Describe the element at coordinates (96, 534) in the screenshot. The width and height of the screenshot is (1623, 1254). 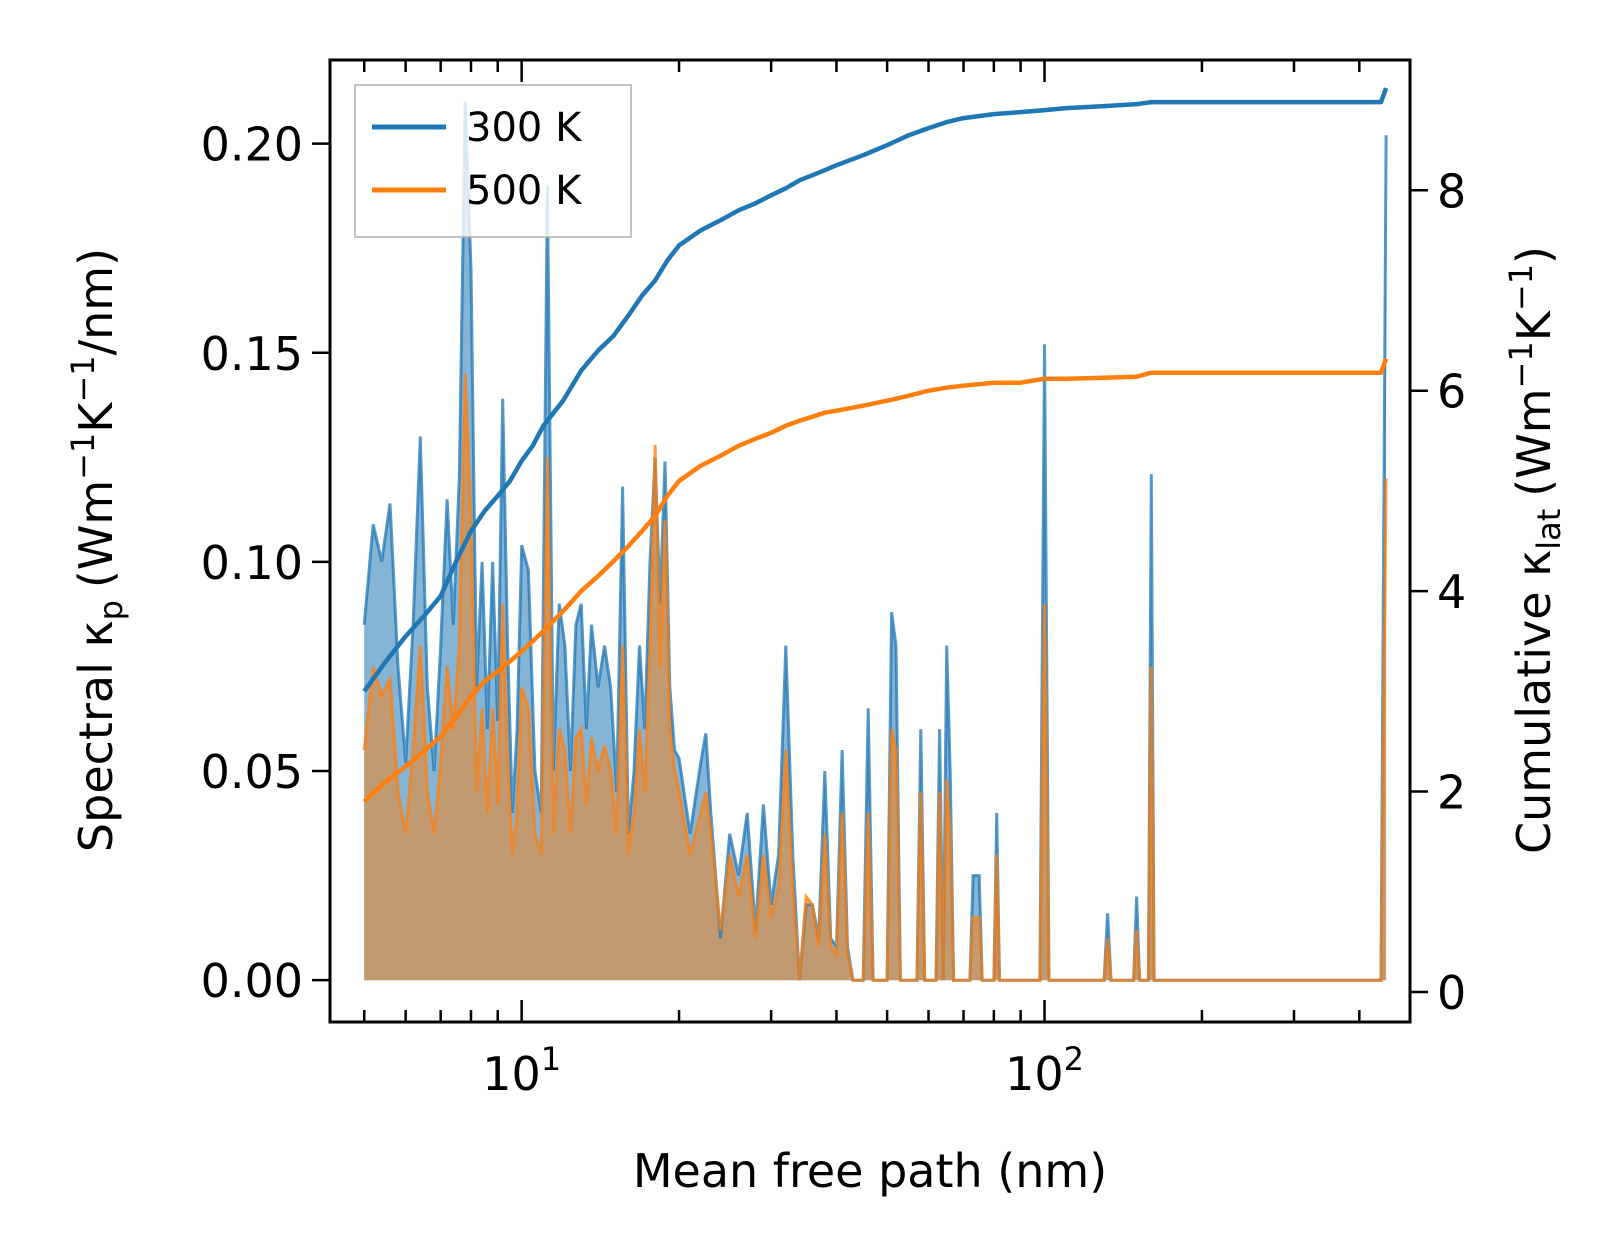
I see `y-left-label-units: (Wm` at that location.